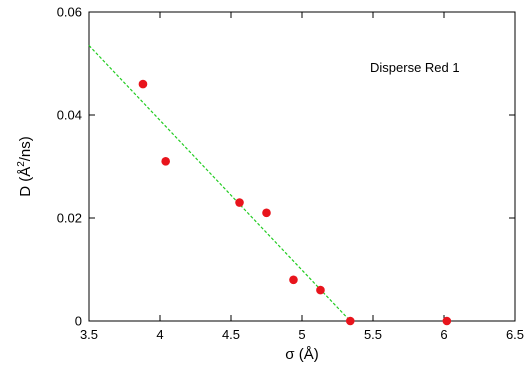 The image size is (526, 369). I want to click on x-tick-label: 4, so click(159, 334).